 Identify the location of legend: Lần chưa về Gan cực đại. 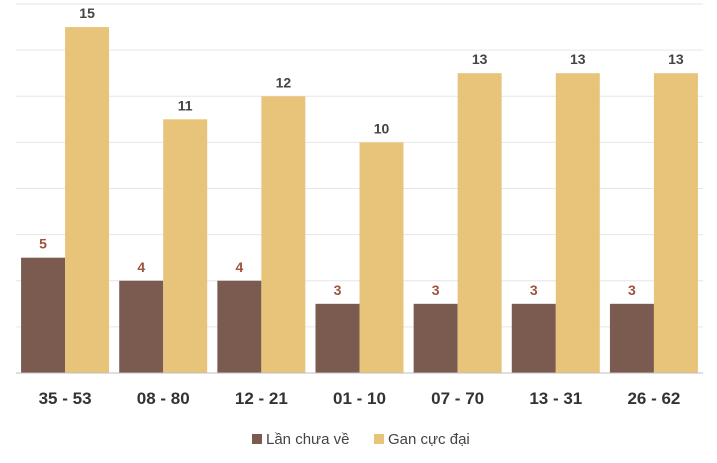
(361, 439).